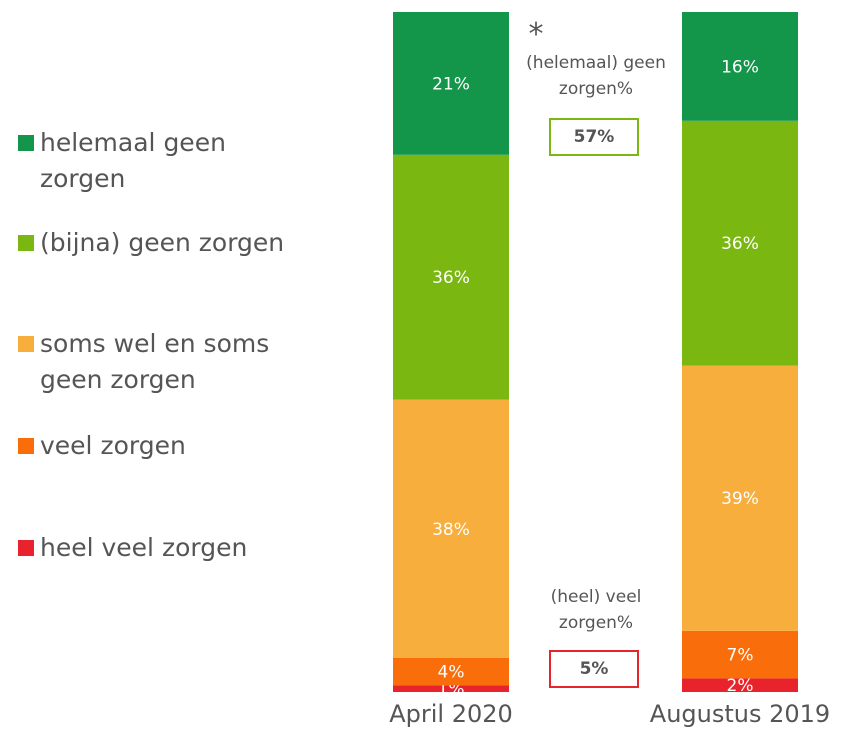 This screenshot has height=749, width=846. What do you see at coordinates (133, 160) in the screenshot?
I see `legend-label: helemaal geen zorgen` at bounding box center [133, 160].